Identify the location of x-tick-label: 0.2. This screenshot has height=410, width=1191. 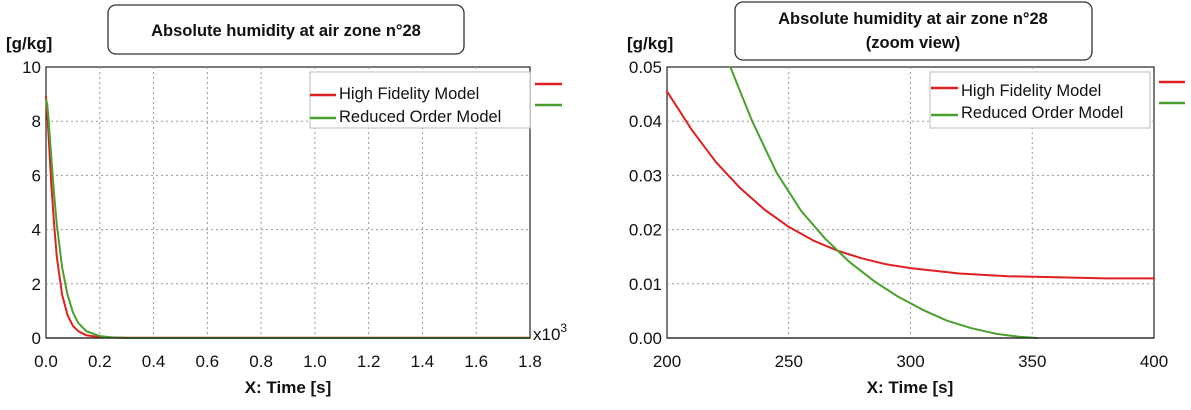
(100, 361).